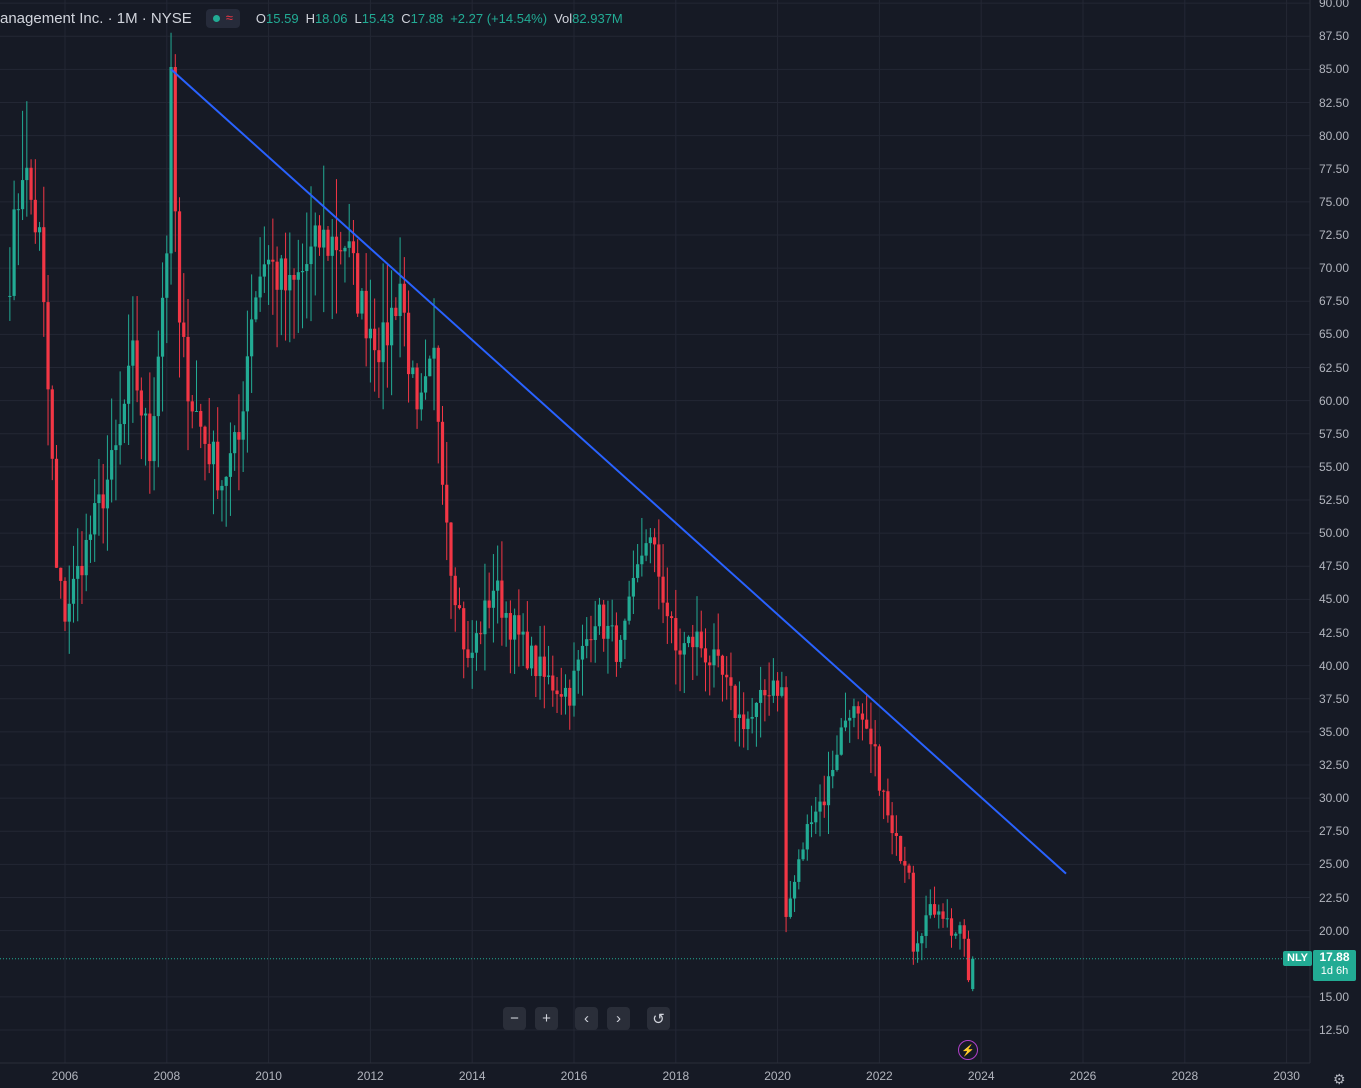 Image resolution: width=1361 pixels, height=1088 pixels. What do you see at coordinates (968, 1050) in the screenshot?
I see `lightning-icon: ⚡` at bounding box center [968, 1050].